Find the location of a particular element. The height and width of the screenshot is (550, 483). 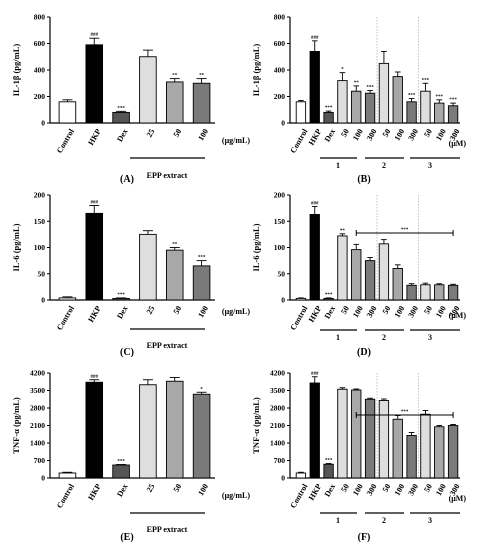

bracket-label: *** is located at coordinates (405, 412).